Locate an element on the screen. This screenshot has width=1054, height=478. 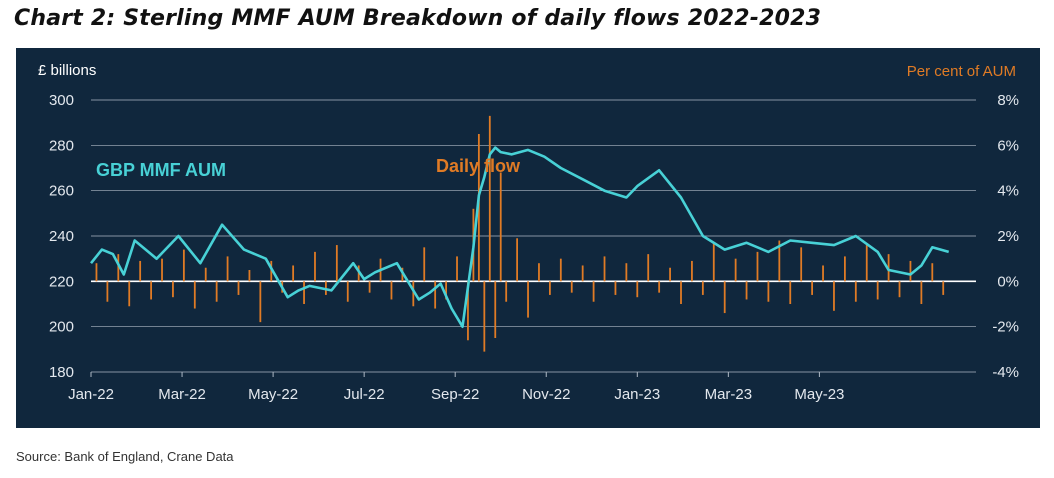
right-tick-label: 2% is located at coordinates (1008, 236).